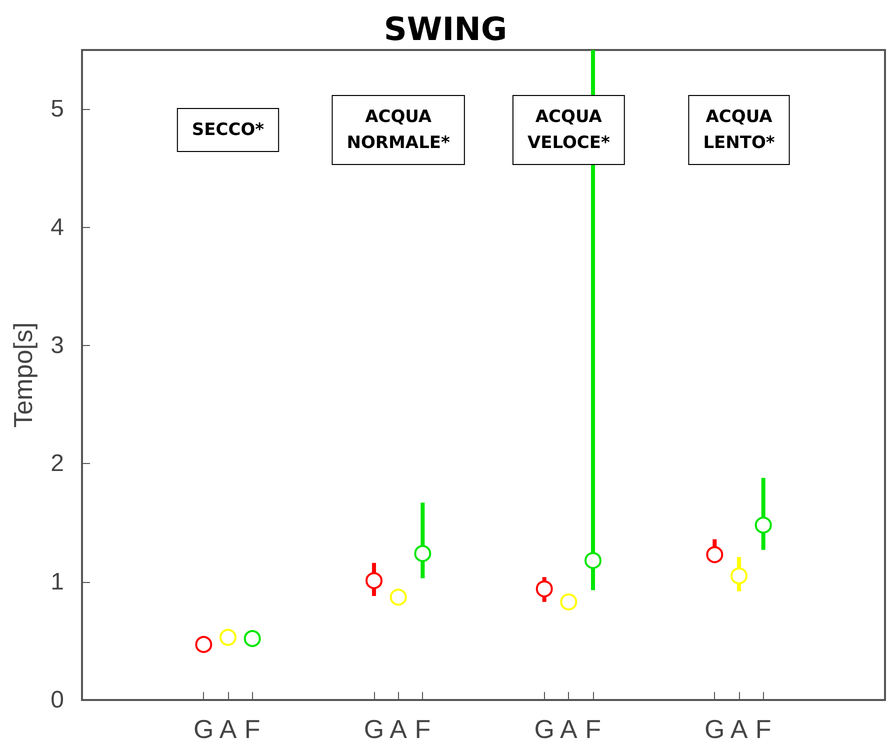 The width and height of the screenshot is (891, 749). Describe the element at coordinates (568, 130) in the screenshot. I see `annotation: ACQUA VELOCE*` at that location.